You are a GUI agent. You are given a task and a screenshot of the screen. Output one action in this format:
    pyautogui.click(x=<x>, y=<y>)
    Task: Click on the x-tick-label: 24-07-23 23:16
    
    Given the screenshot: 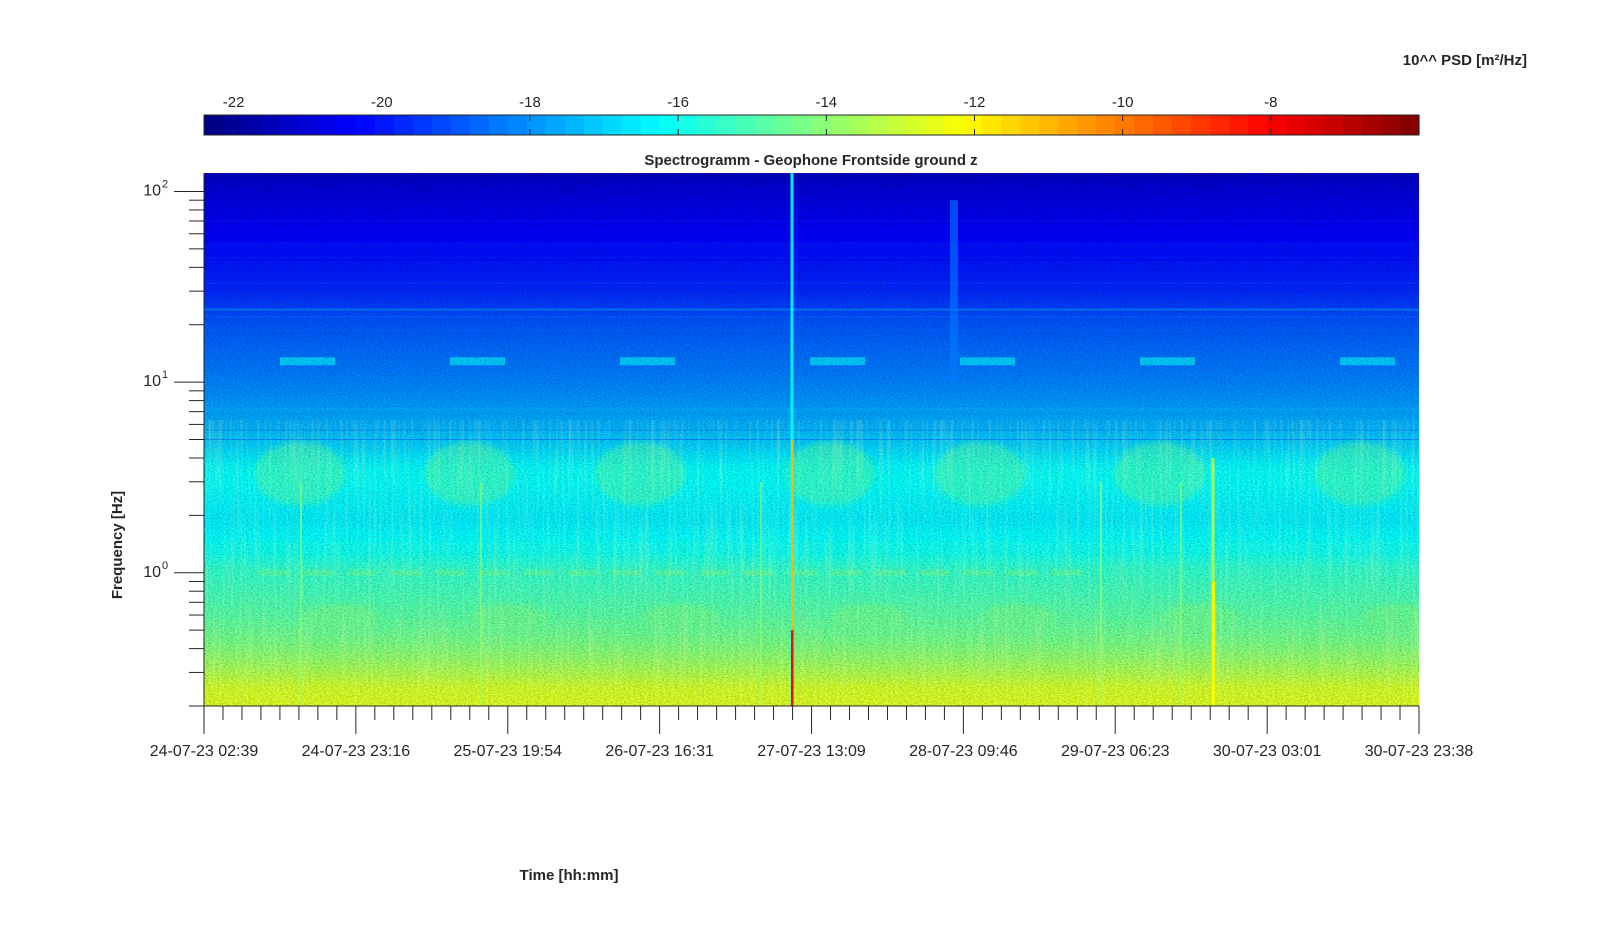 What is the action you would take?
    pyautogui.click(x=356, y=751)
    